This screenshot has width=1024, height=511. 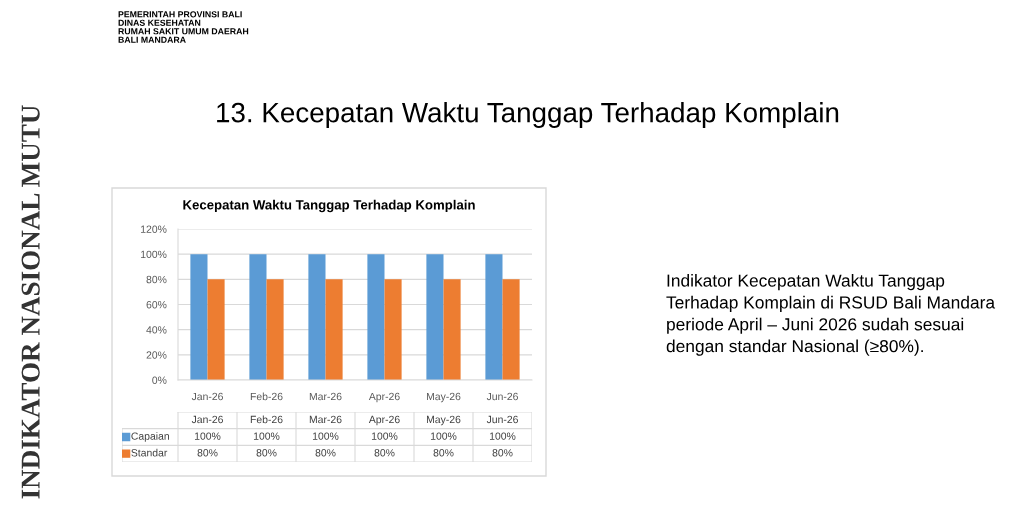 What do you see at coordinates (150, 437) in the screenshot?
I see `legend-label: Capaian` at bounding box center [150, 437].